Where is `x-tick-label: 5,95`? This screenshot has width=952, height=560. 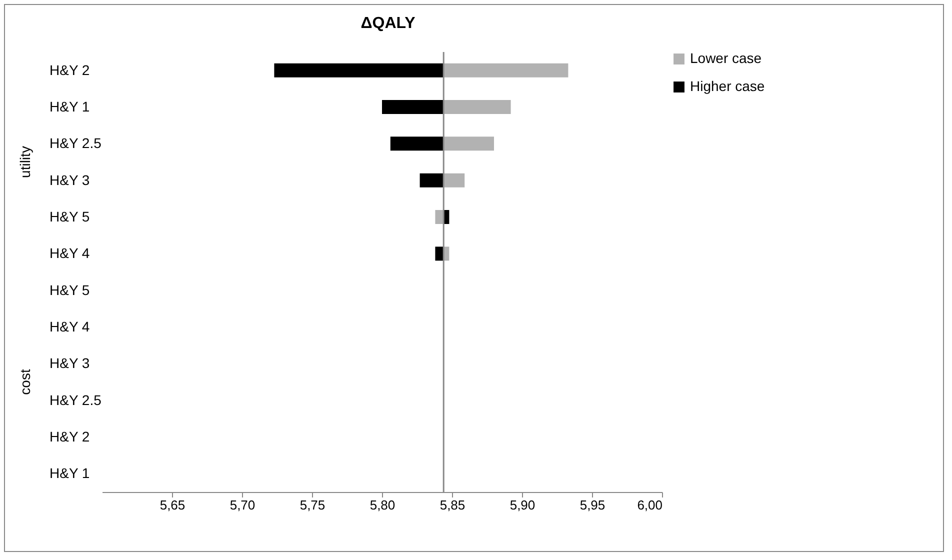
x-tick-label: 5,95 is located at coordinates (593, 505).